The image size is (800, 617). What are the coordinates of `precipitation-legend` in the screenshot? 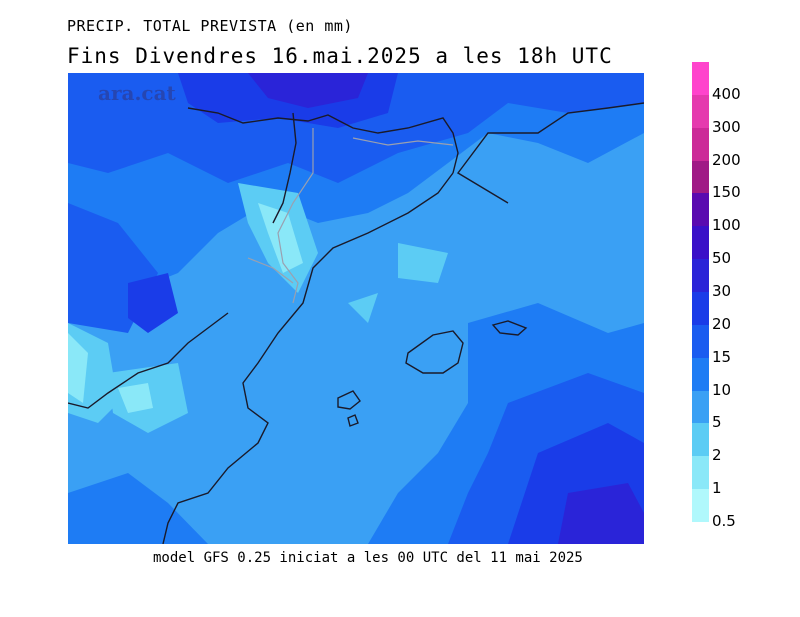 It's located at (700, 292).